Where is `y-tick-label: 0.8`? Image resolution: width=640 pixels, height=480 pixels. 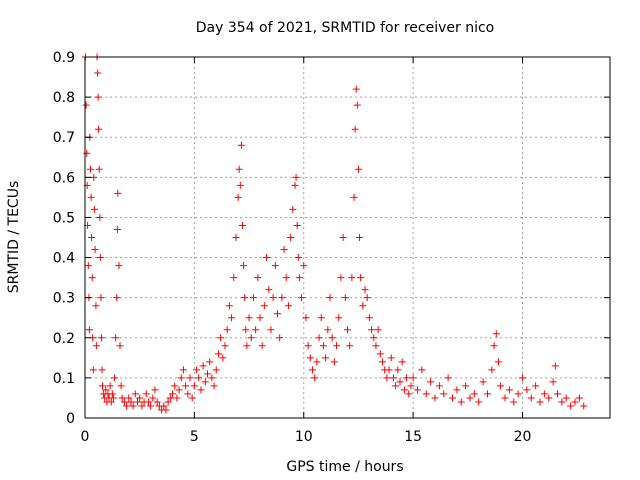
y-tick-label: 0.8 is located at coordinates (64, 98).